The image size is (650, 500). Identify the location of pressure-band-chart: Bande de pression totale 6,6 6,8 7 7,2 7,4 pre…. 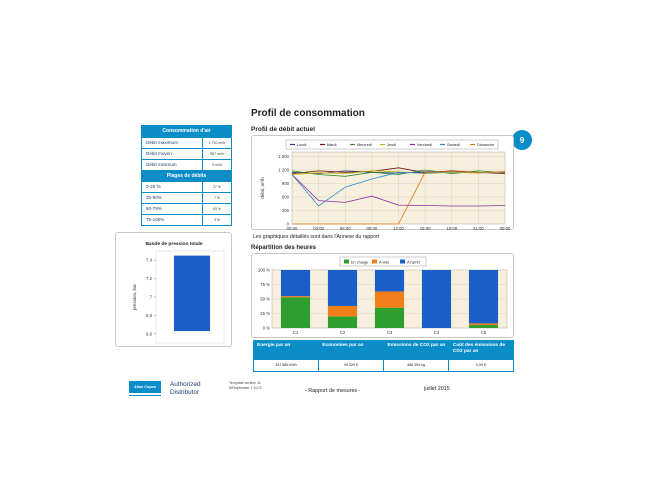
(178, 292).